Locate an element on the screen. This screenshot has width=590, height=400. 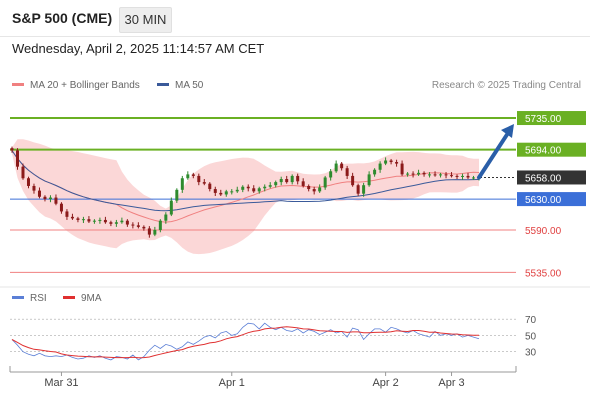
ma20-swatch is located at coordinates (18, 84).